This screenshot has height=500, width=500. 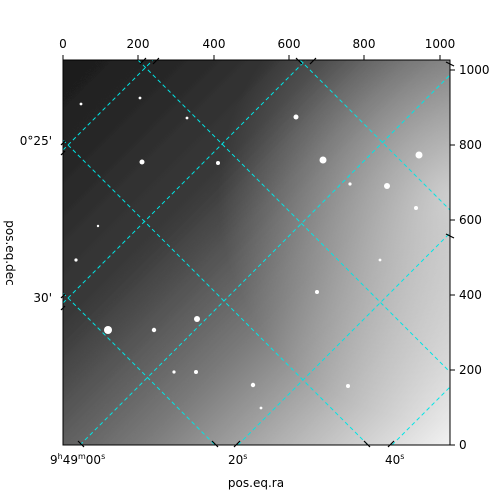 I want to click on bottom-world-labels: 9h49m00s 20s 40s, so click(x=227, y=459).